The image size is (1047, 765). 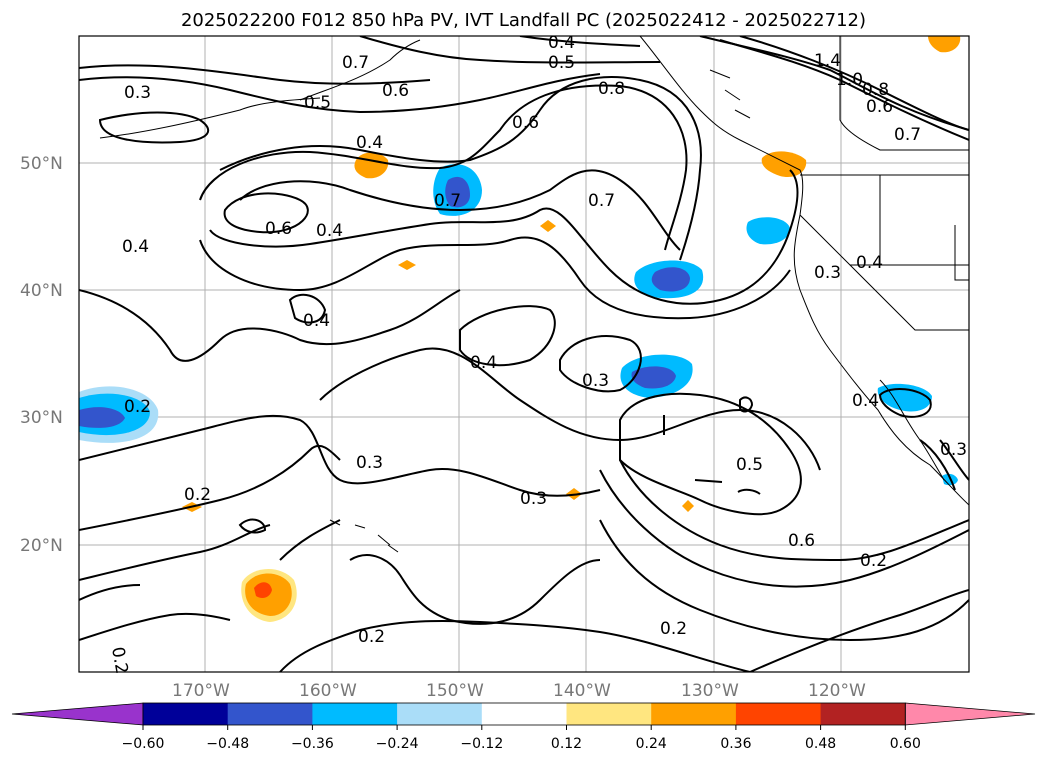 I want to click on lat-label: 40°N, so click(x=41, y=291).